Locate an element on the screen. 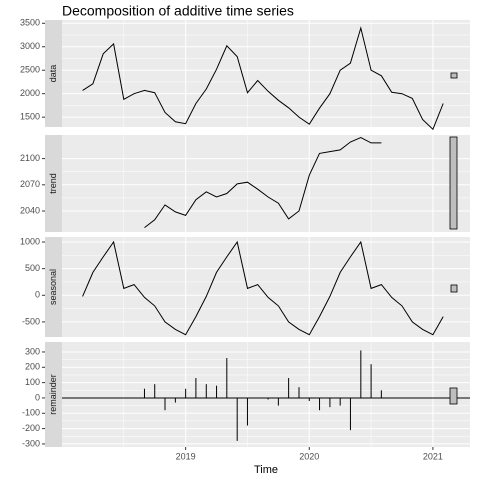  x-axis-label: Time is located at coordinates (266, 470).